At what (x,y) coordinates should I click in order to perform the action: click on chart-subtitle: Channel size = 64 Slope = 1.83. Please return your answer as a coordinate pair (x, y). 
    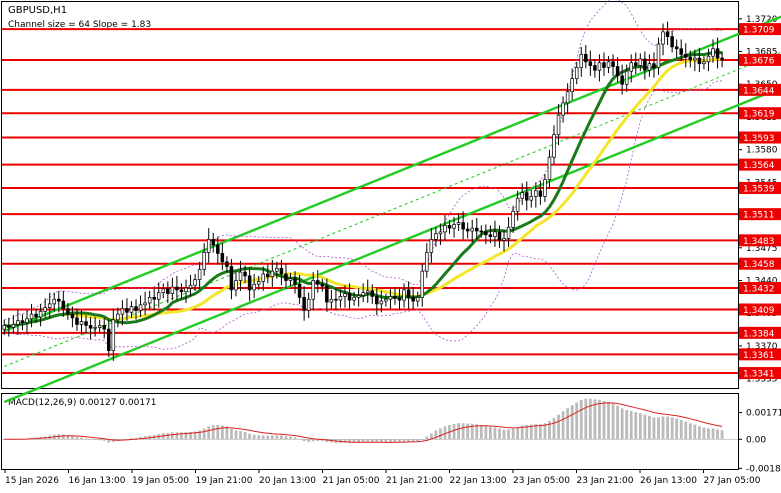
    Looking at the image, I should click on (79, 25).